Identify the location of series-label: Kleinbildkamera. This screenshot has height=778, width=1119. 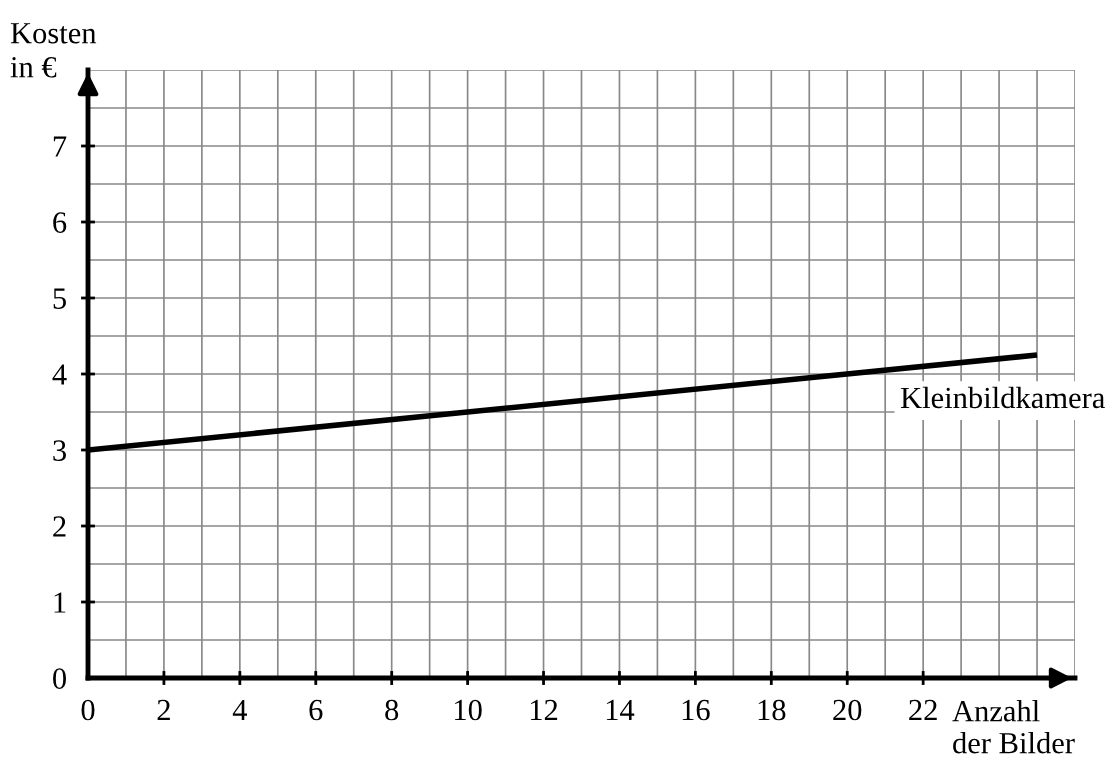
(1002, 397).